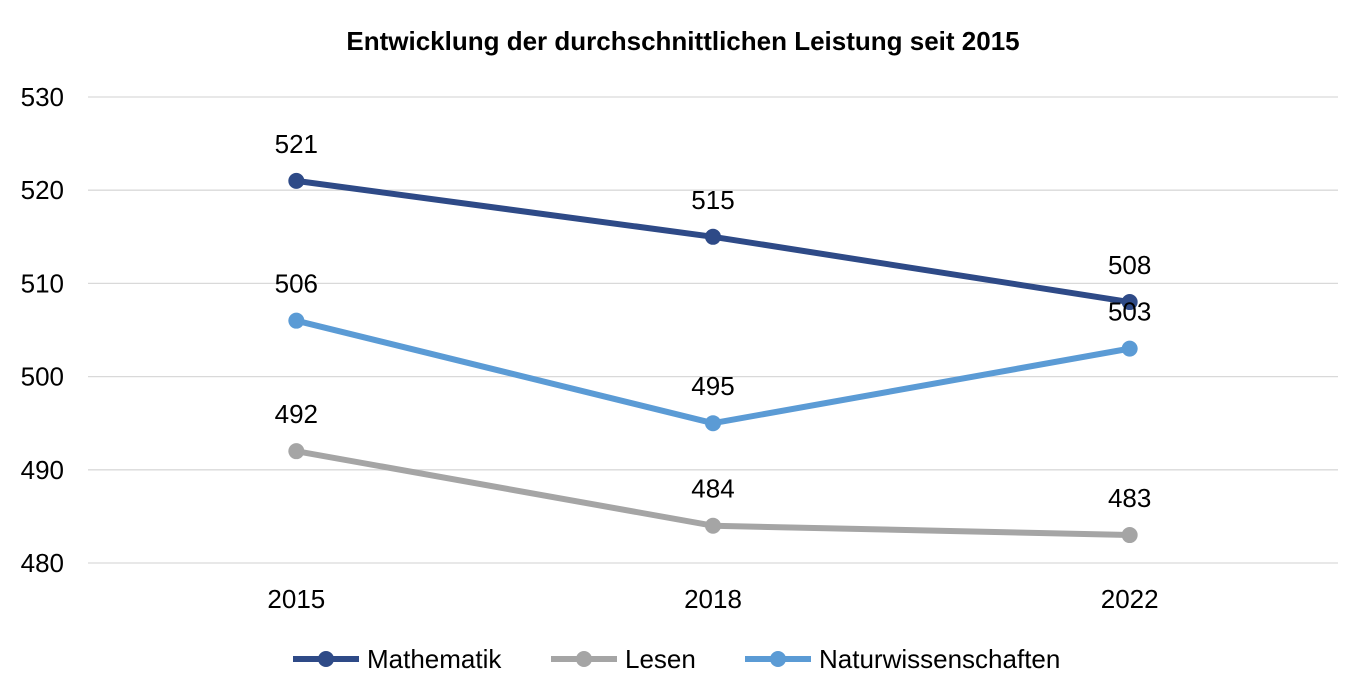  I want to click on legend-label: Mathematik, so click(434, 659).